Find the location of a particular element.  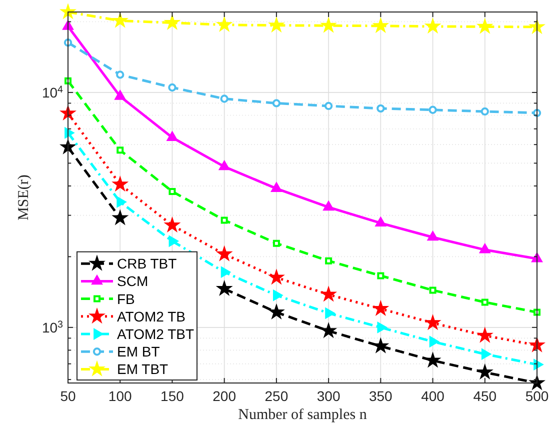

legend-label: FB is located at coordinates (126, 298).